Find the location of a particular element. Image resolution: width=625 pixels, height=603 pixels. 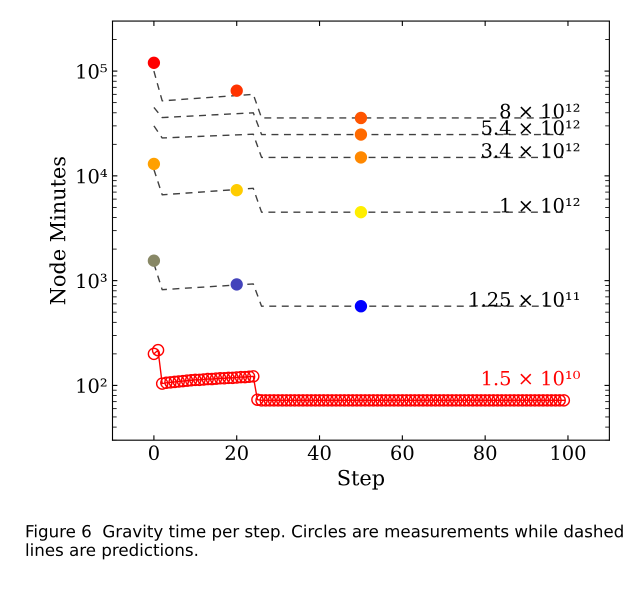

x-tick-label: 100 is located at coordinates (569, 452).